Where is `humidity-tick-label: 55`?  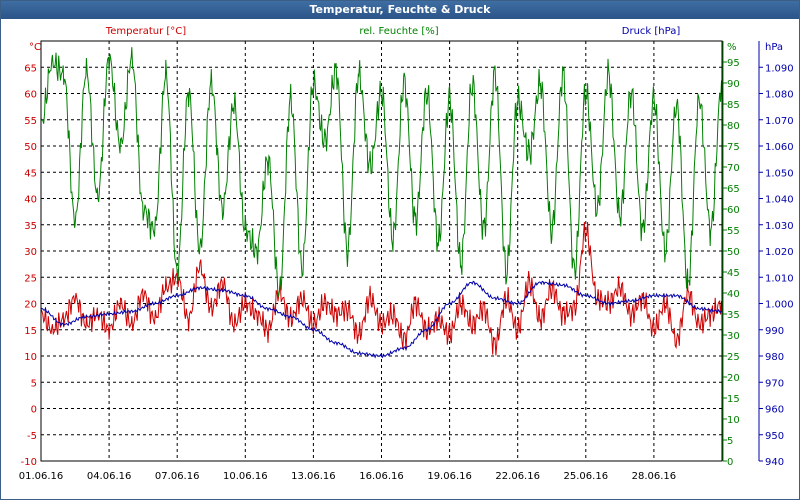 humidity-tick-label: 55 is located at coordinates (733, 231).